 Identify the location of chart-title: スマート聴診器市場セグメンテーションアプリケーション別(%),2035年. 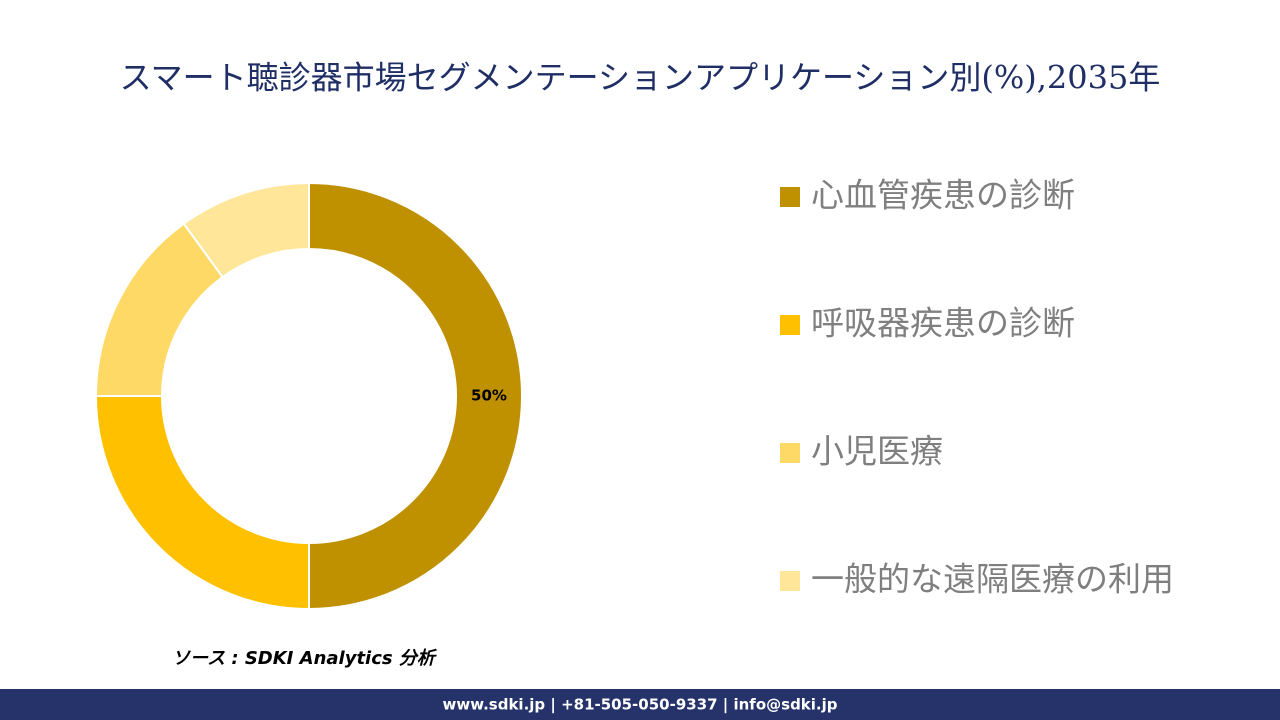
(640, 78).